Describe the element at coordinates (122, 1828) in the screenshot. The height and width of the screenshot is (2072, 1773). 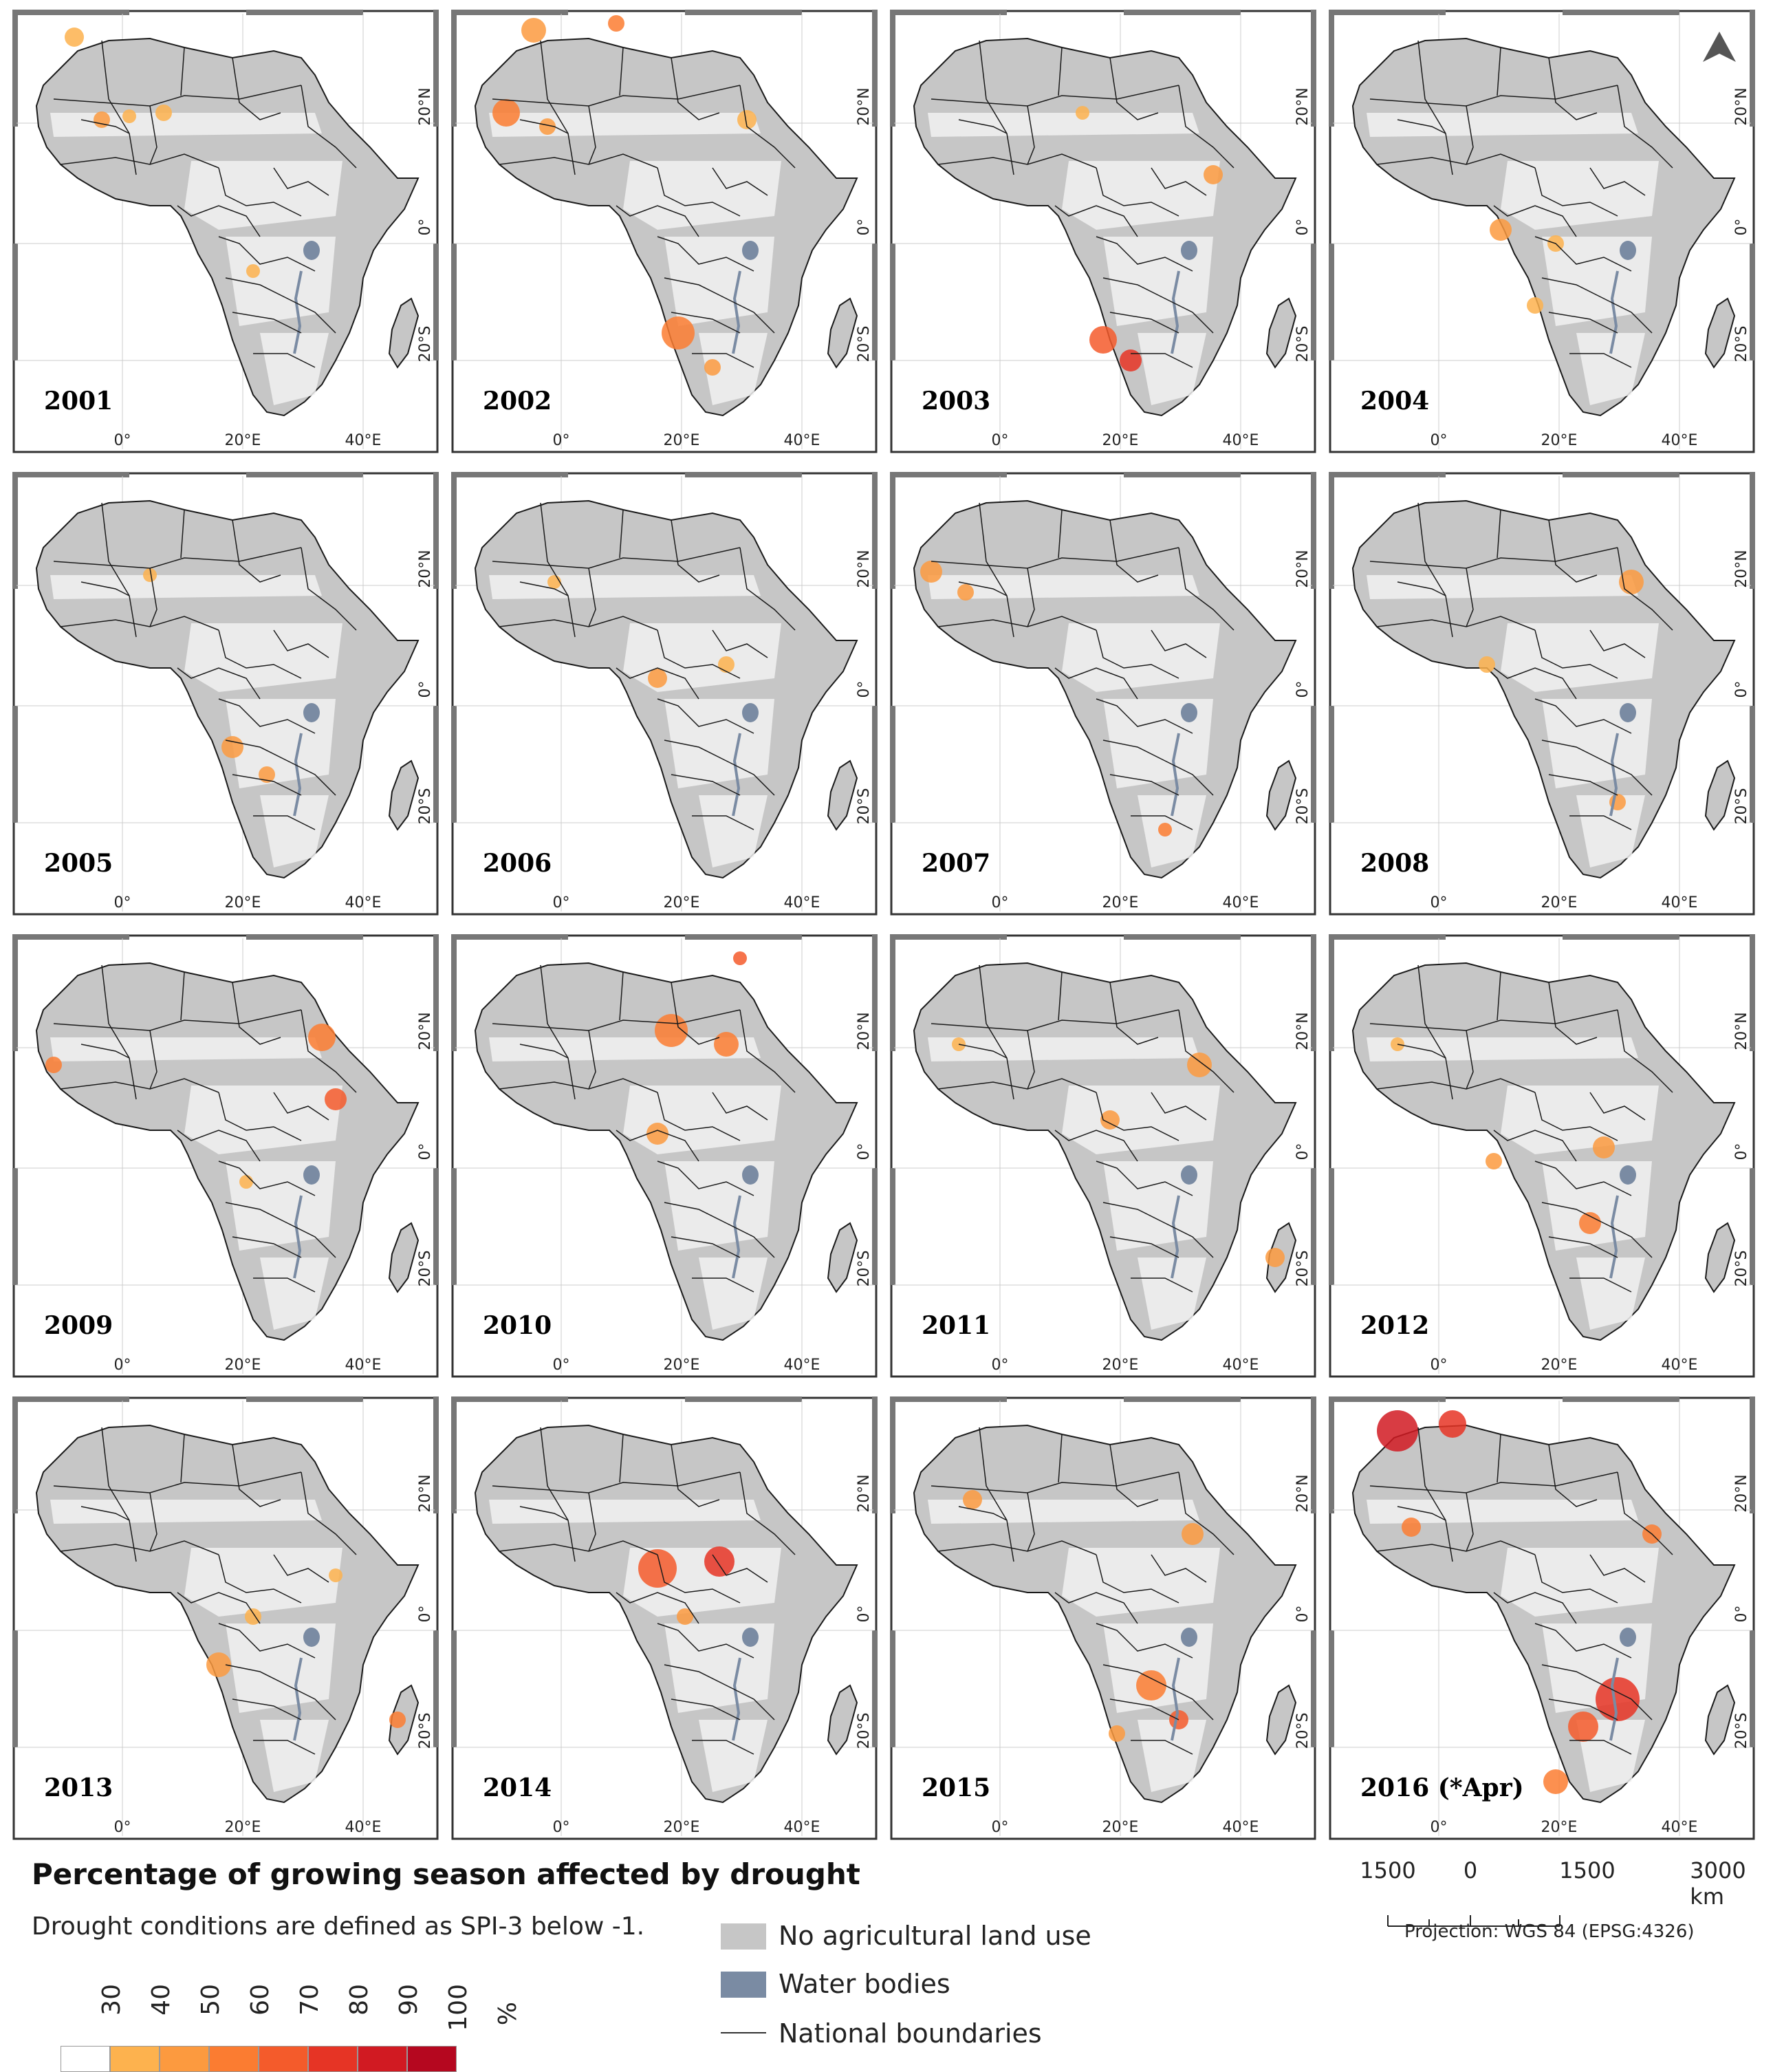
I see `longitude-label: 0°` at that location.